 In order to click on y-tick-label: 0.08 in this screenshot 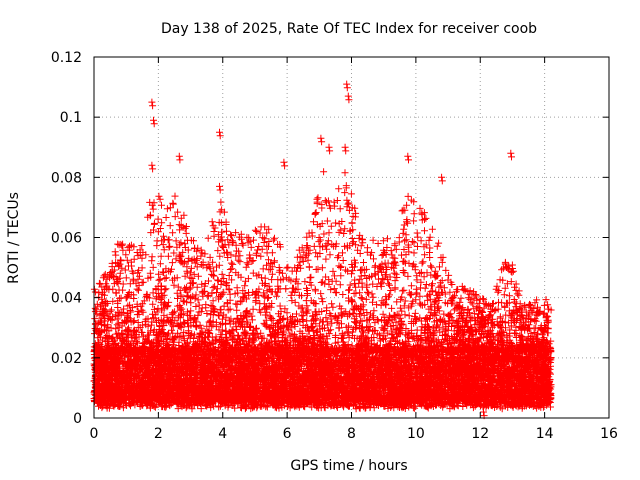, I will do `click(66, 178)`.